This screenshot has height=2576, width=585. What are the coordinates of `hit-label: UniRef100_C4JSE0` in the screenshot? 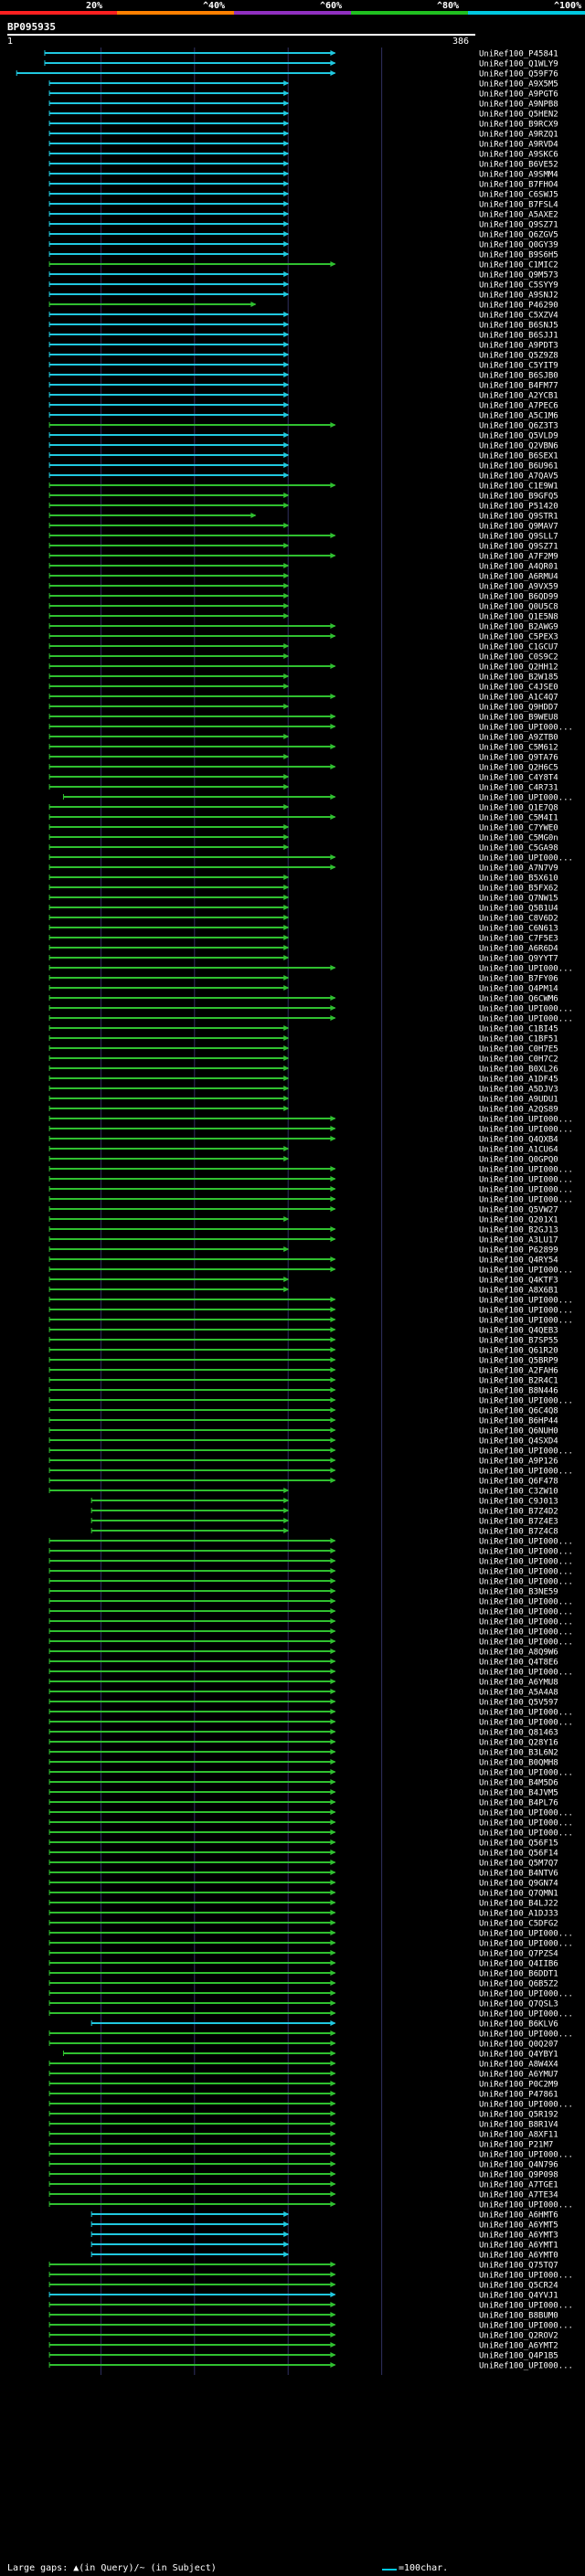 It's located at (518, 688).